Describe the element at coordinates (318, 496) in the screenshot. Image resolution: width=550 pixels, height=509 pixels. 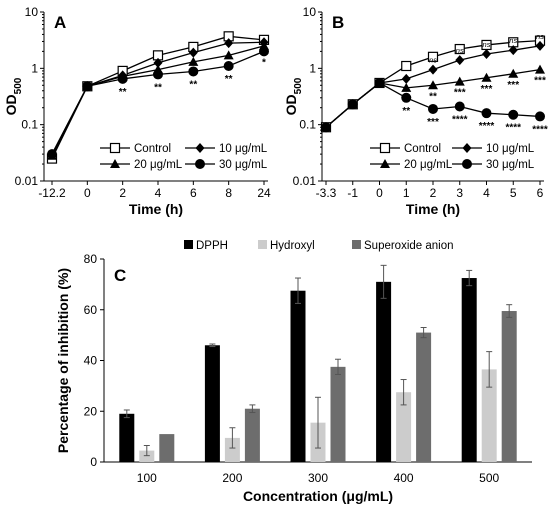
I see `x-axis-title: Concentration (μg/mL)` at that location.